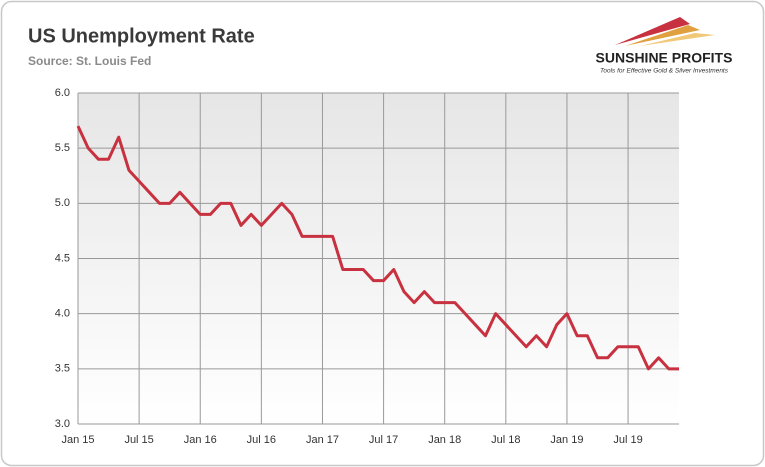 The height and width of the screenshot is (467, 765). I want to click on x-tick-label: Jan 15, so click(77, 440).